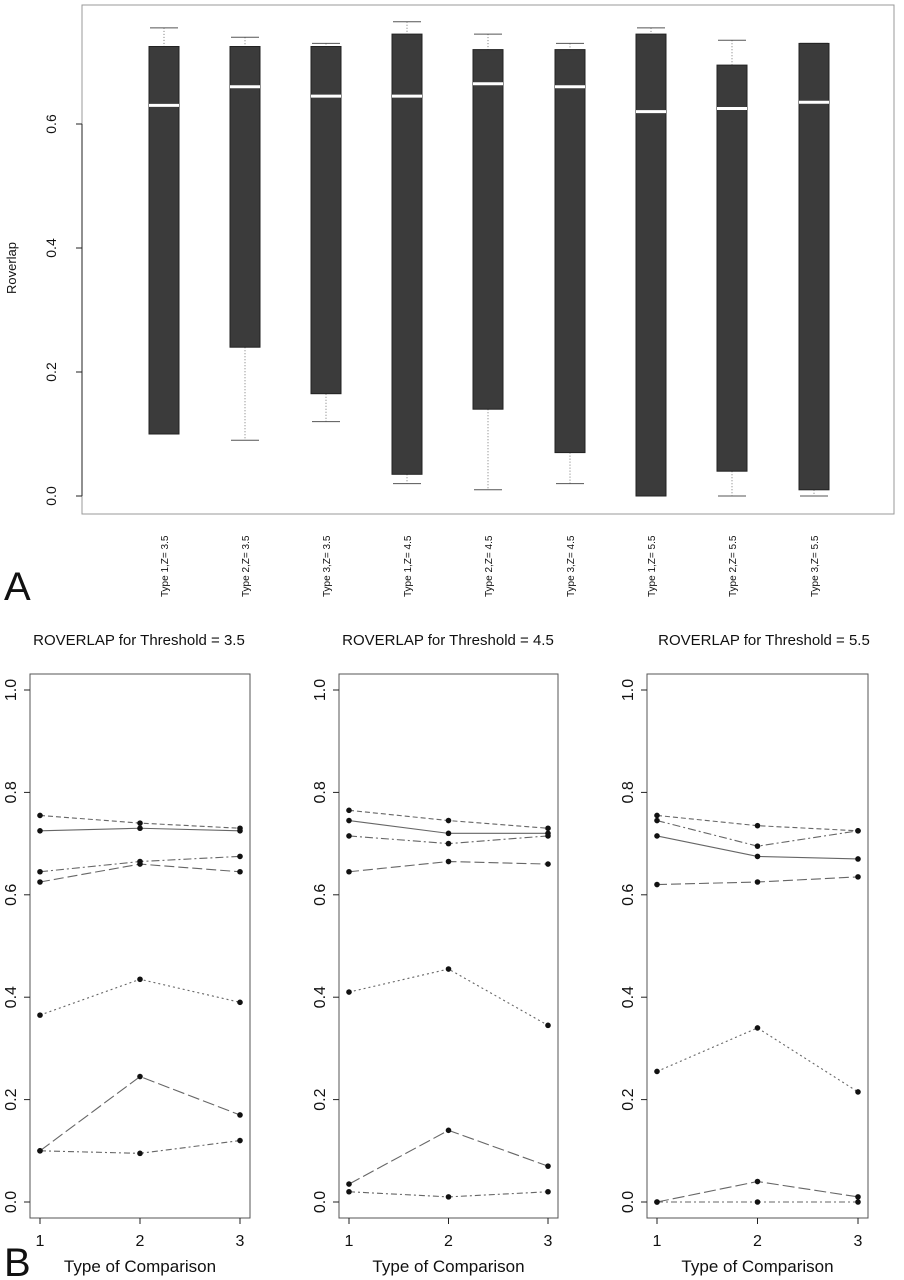 This screenshot has height=1280, width=904. I want to click on chart-title: ROVERLAP for Threshold = 3.5, so click(139, 640).